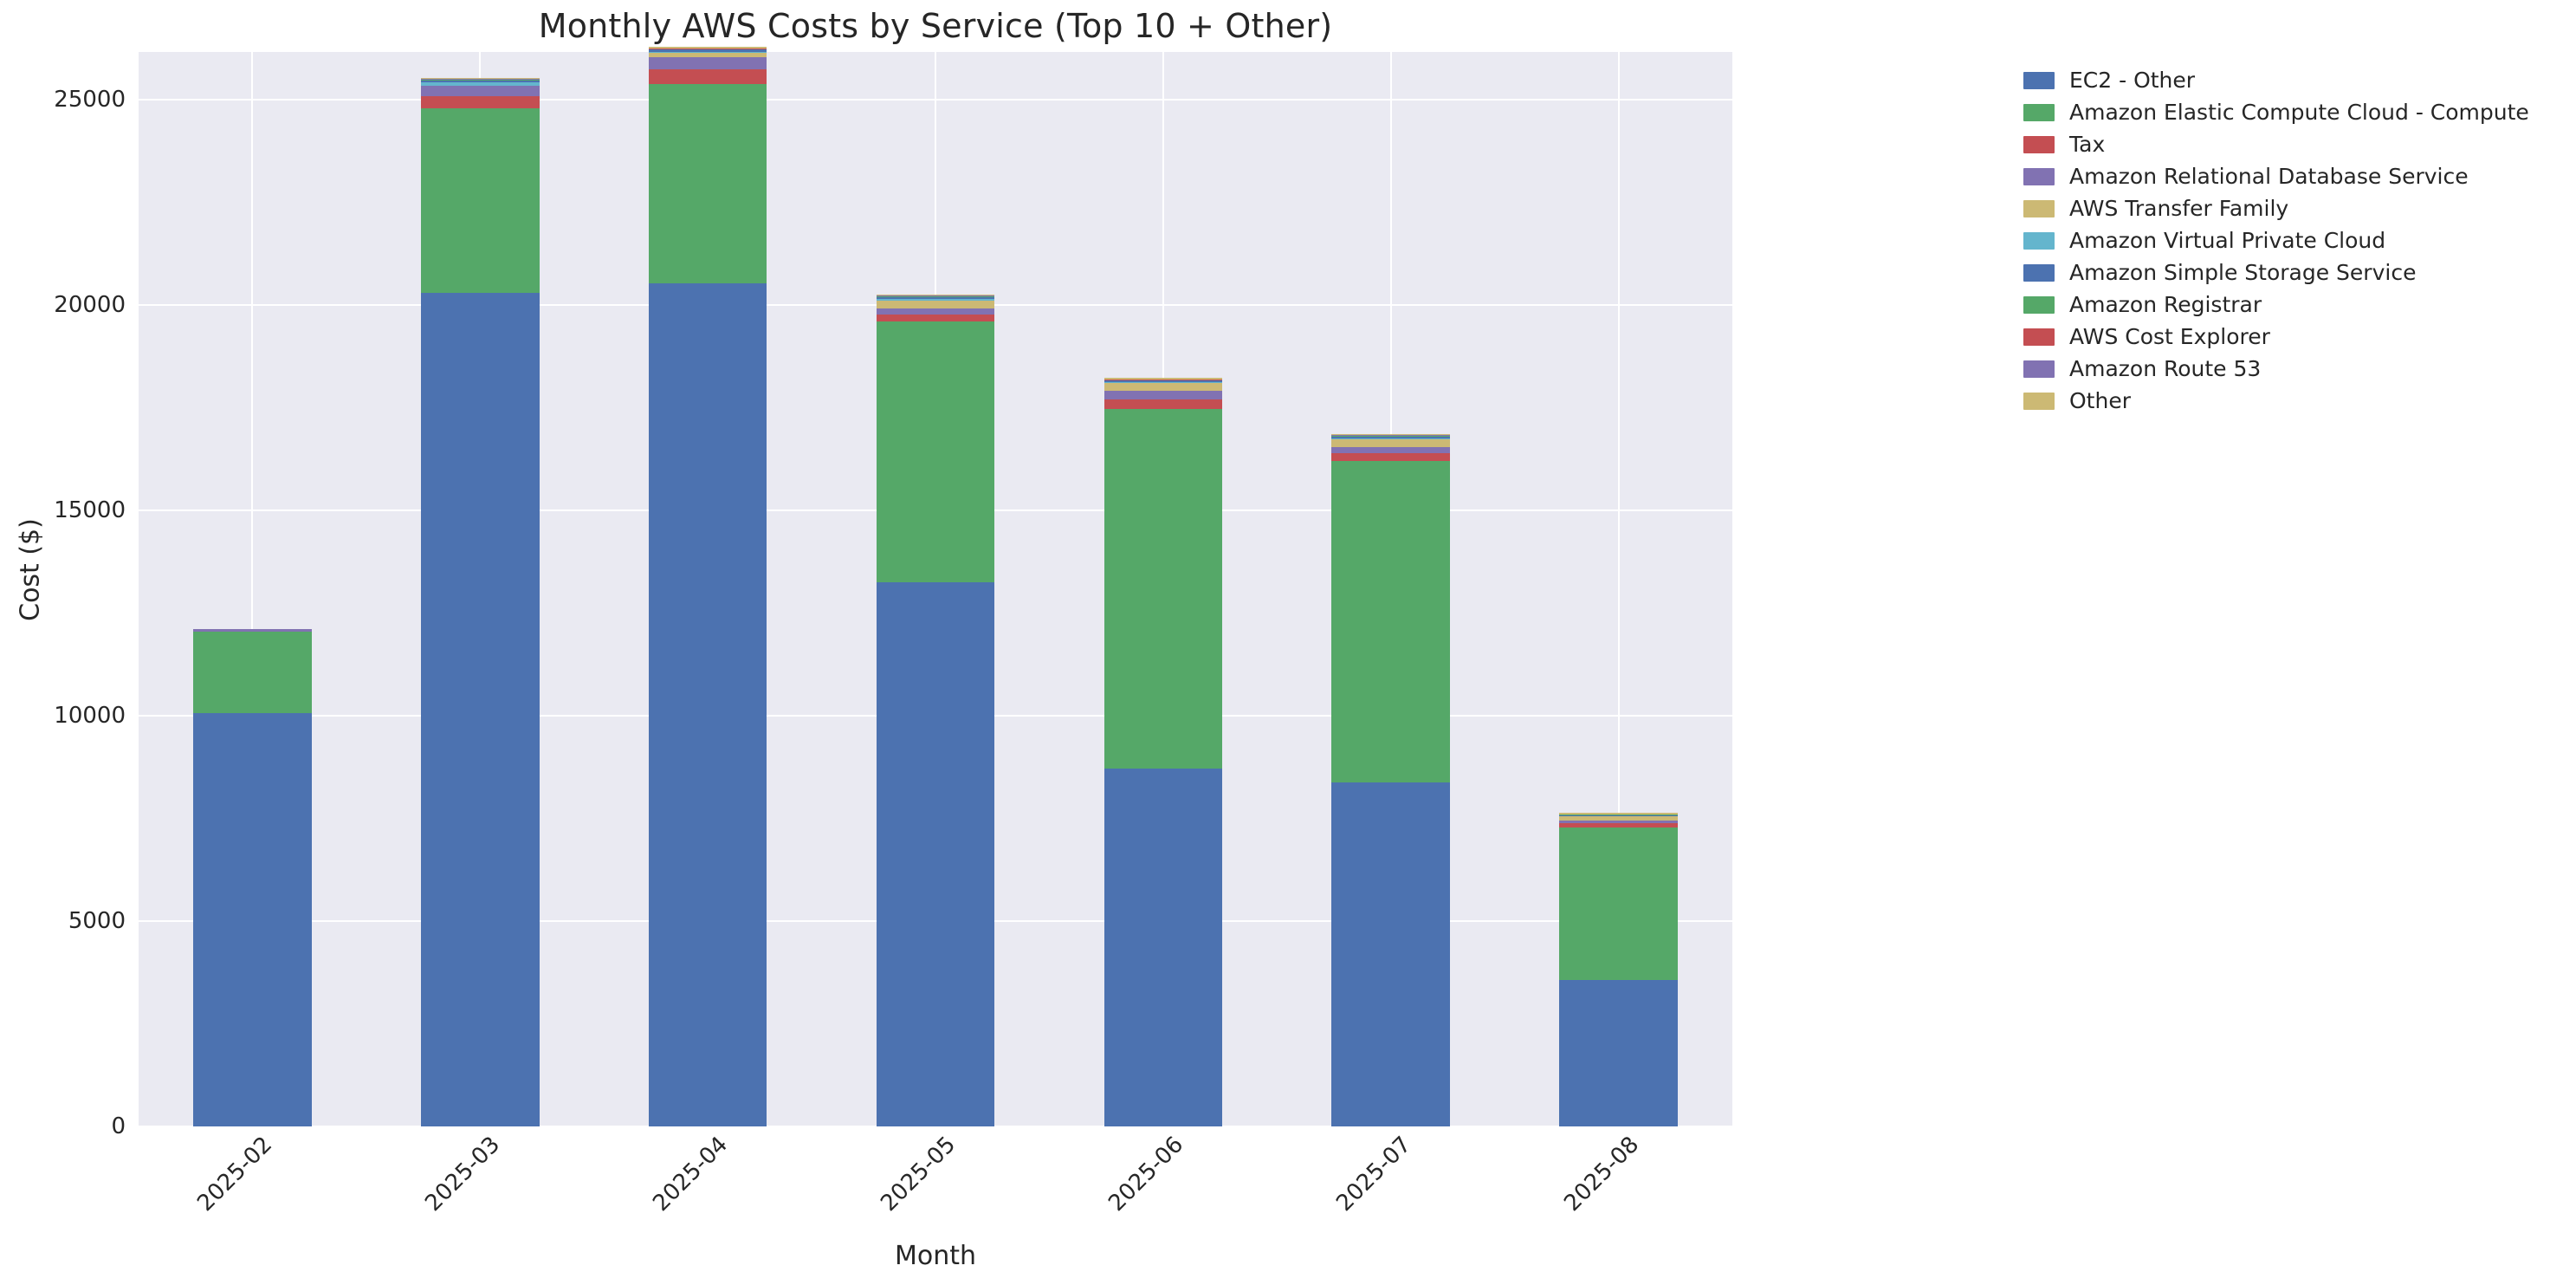  I want to click on legend-item-label: AWS Cost Explorer, so click(2169, 336).